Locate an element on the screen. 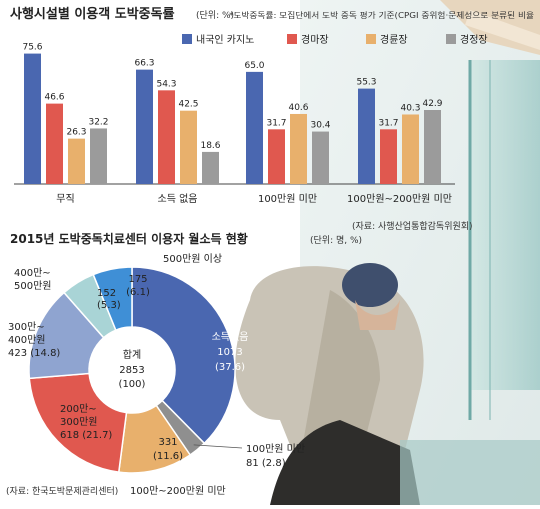  pie-slice-label: 300만~ is located at coordinates (26, 327).